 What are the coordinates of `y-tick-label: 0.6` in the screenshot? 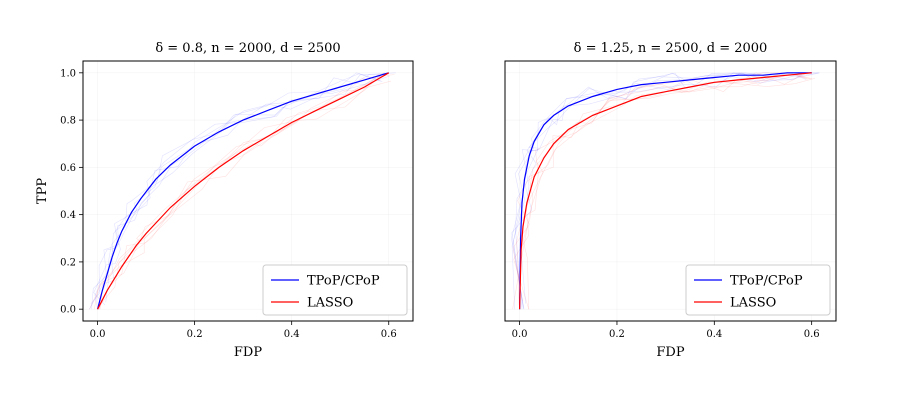 It's located at (68, 168).